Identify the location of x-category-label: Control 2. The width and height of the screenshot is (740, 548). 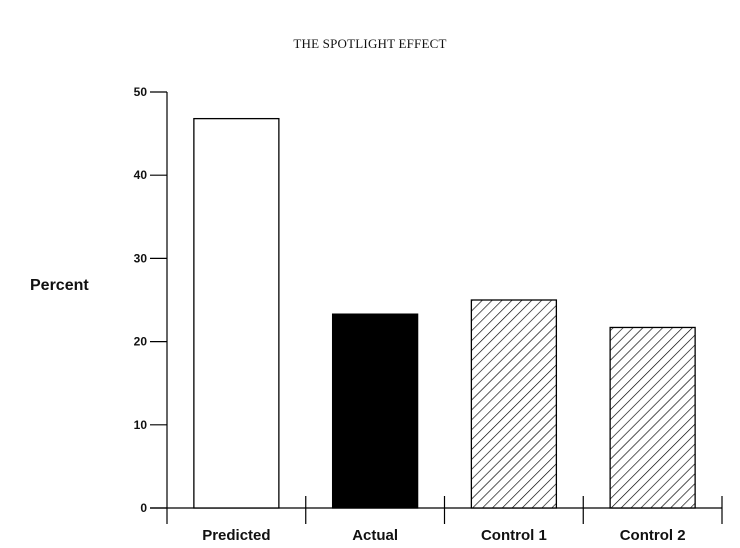
(653, 535).